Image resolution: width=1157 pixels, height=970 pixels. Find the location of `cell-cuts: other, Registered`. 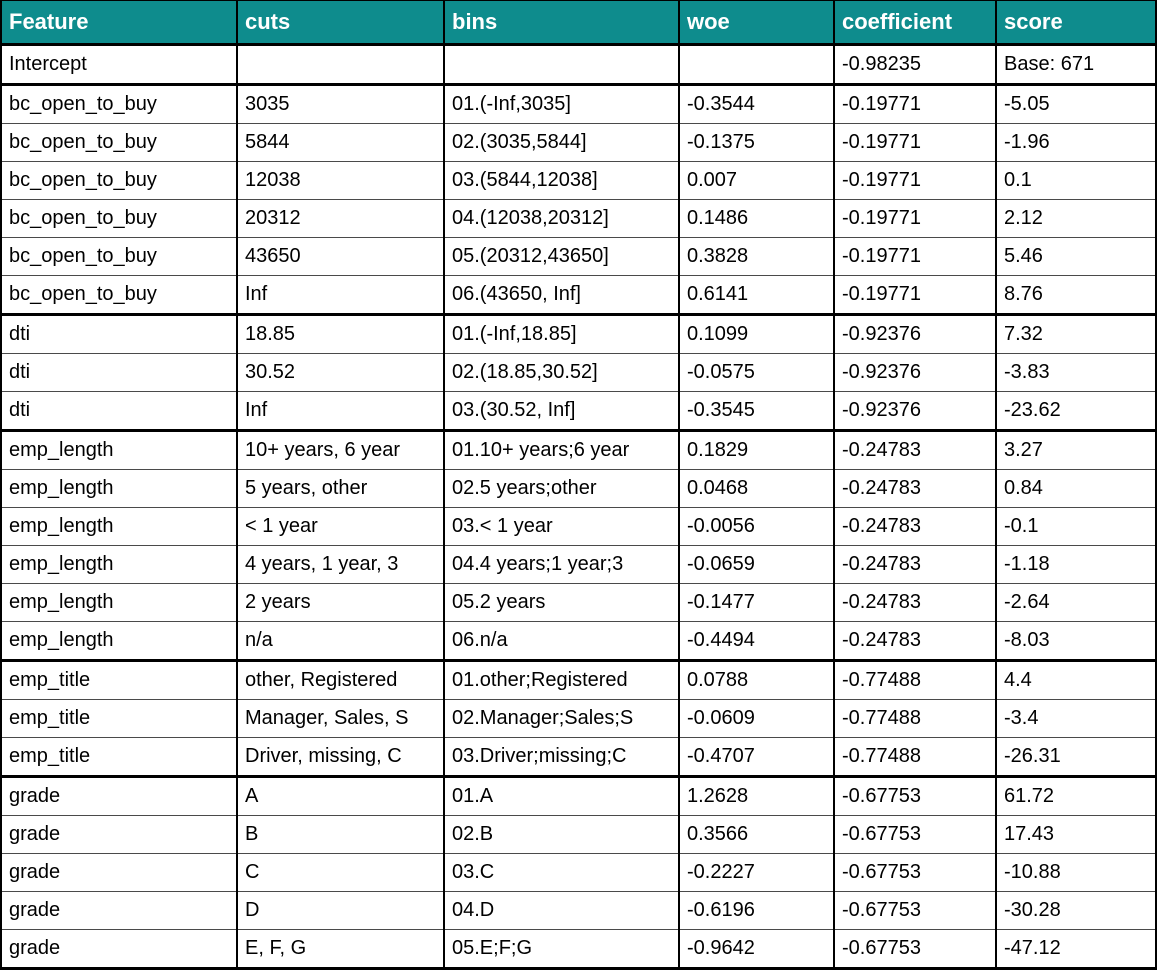

cell-cuts: other, Registered is located at coordinates (340, 679).